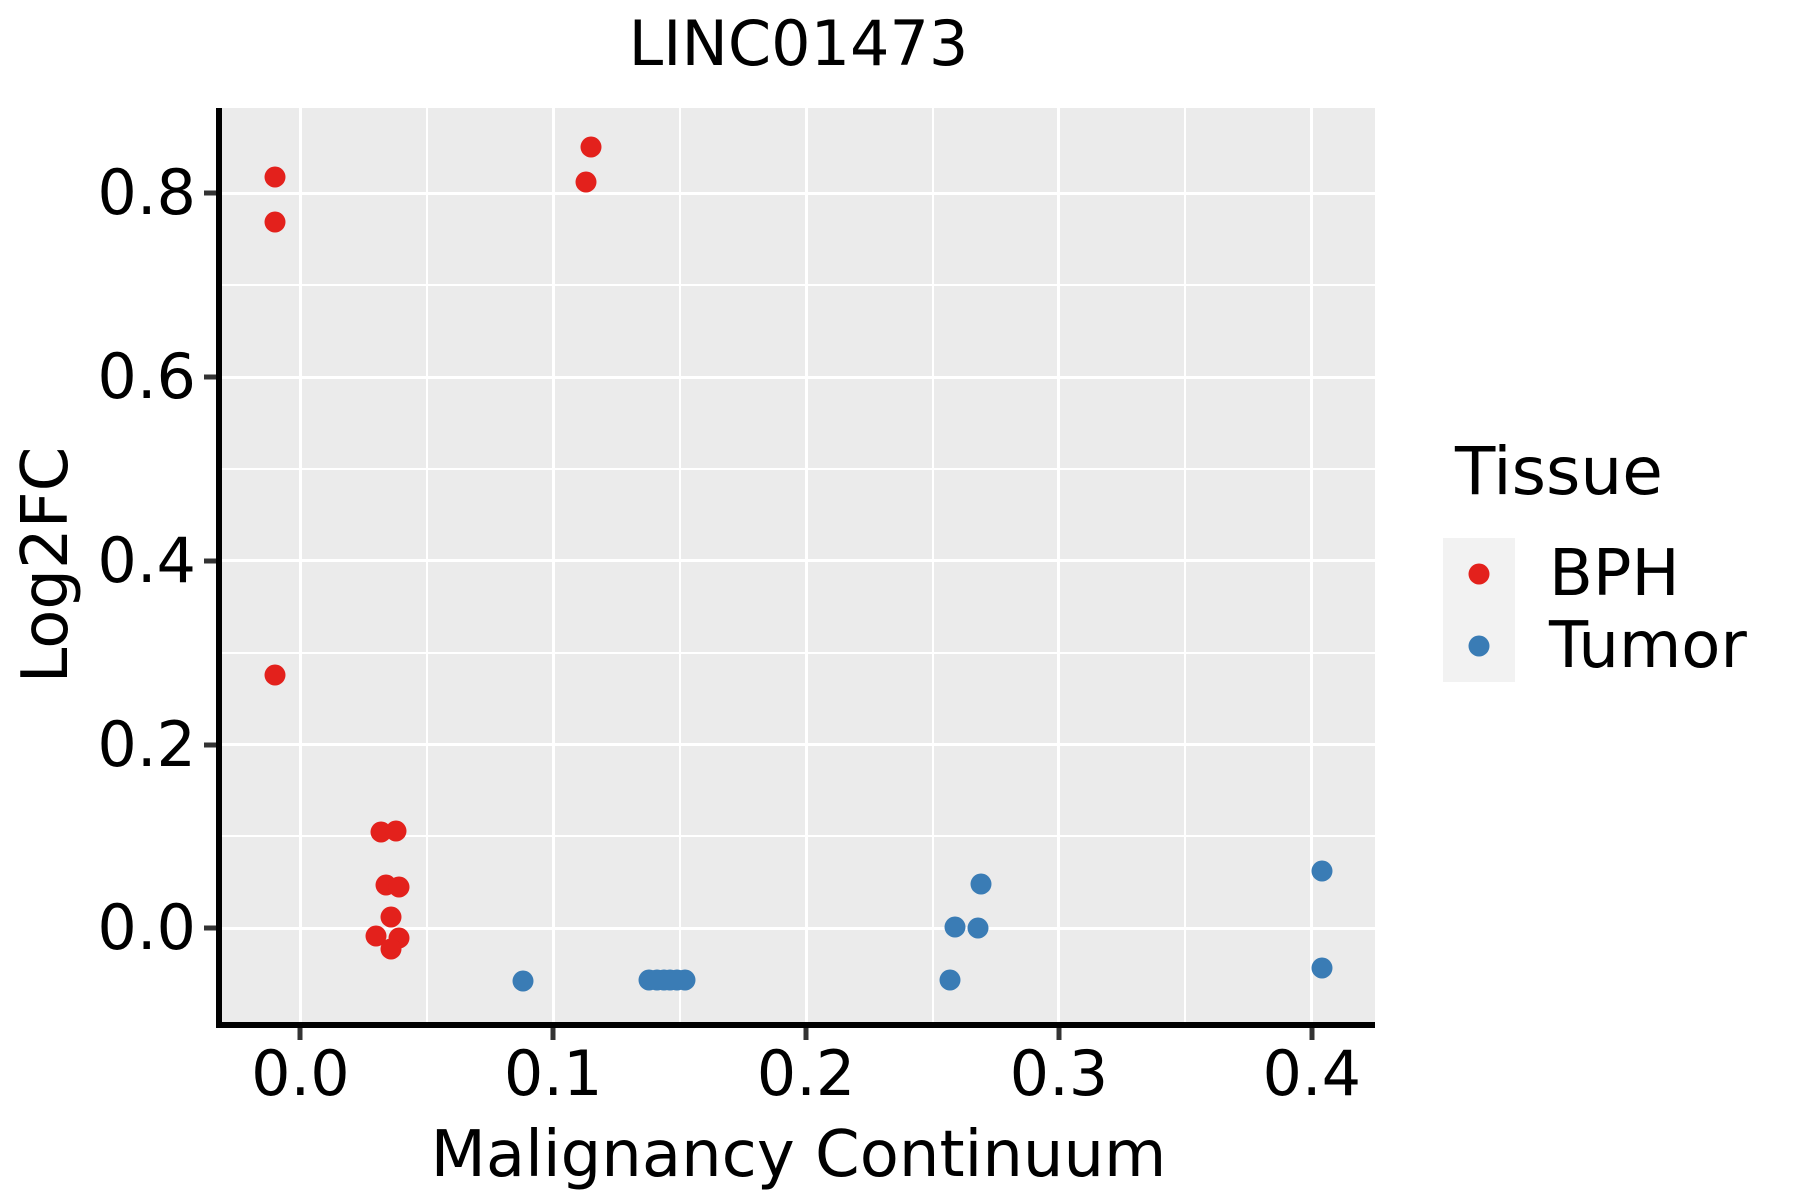  I want to click on y-tick-label: 0.2, so click(146, 744).